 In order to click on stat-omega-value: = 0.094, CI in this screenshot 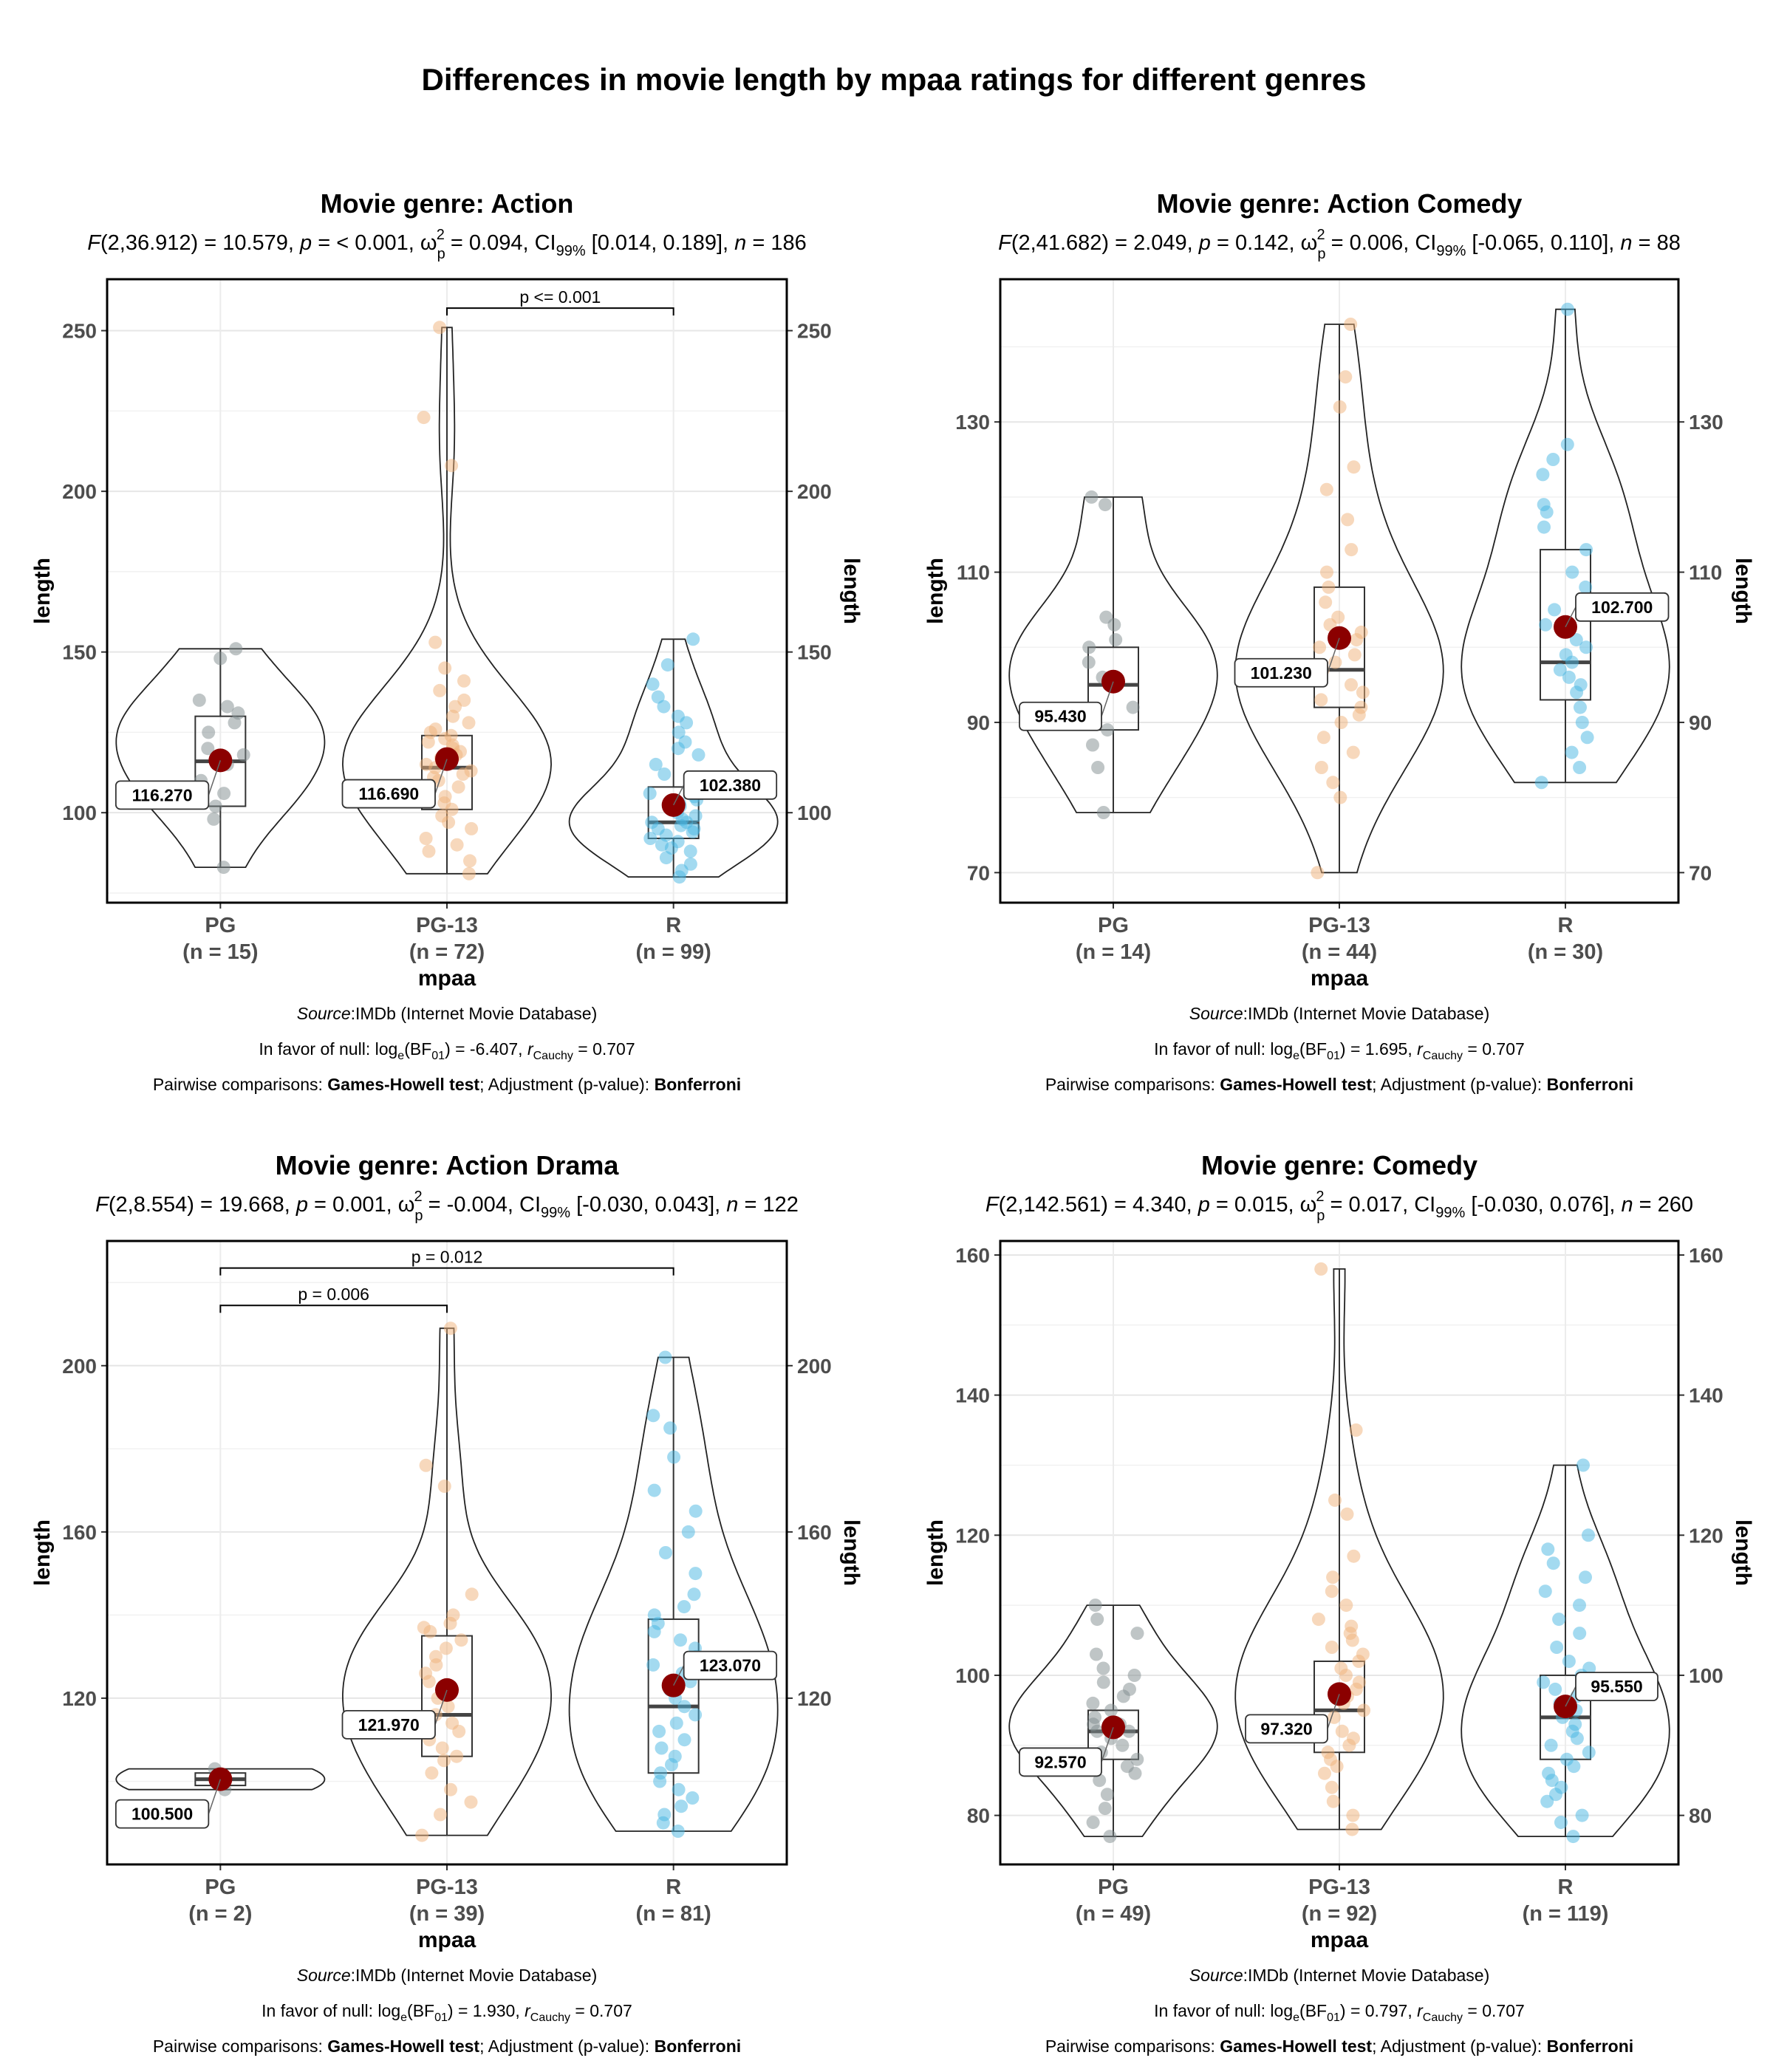, I will do `click(501, 243)`.